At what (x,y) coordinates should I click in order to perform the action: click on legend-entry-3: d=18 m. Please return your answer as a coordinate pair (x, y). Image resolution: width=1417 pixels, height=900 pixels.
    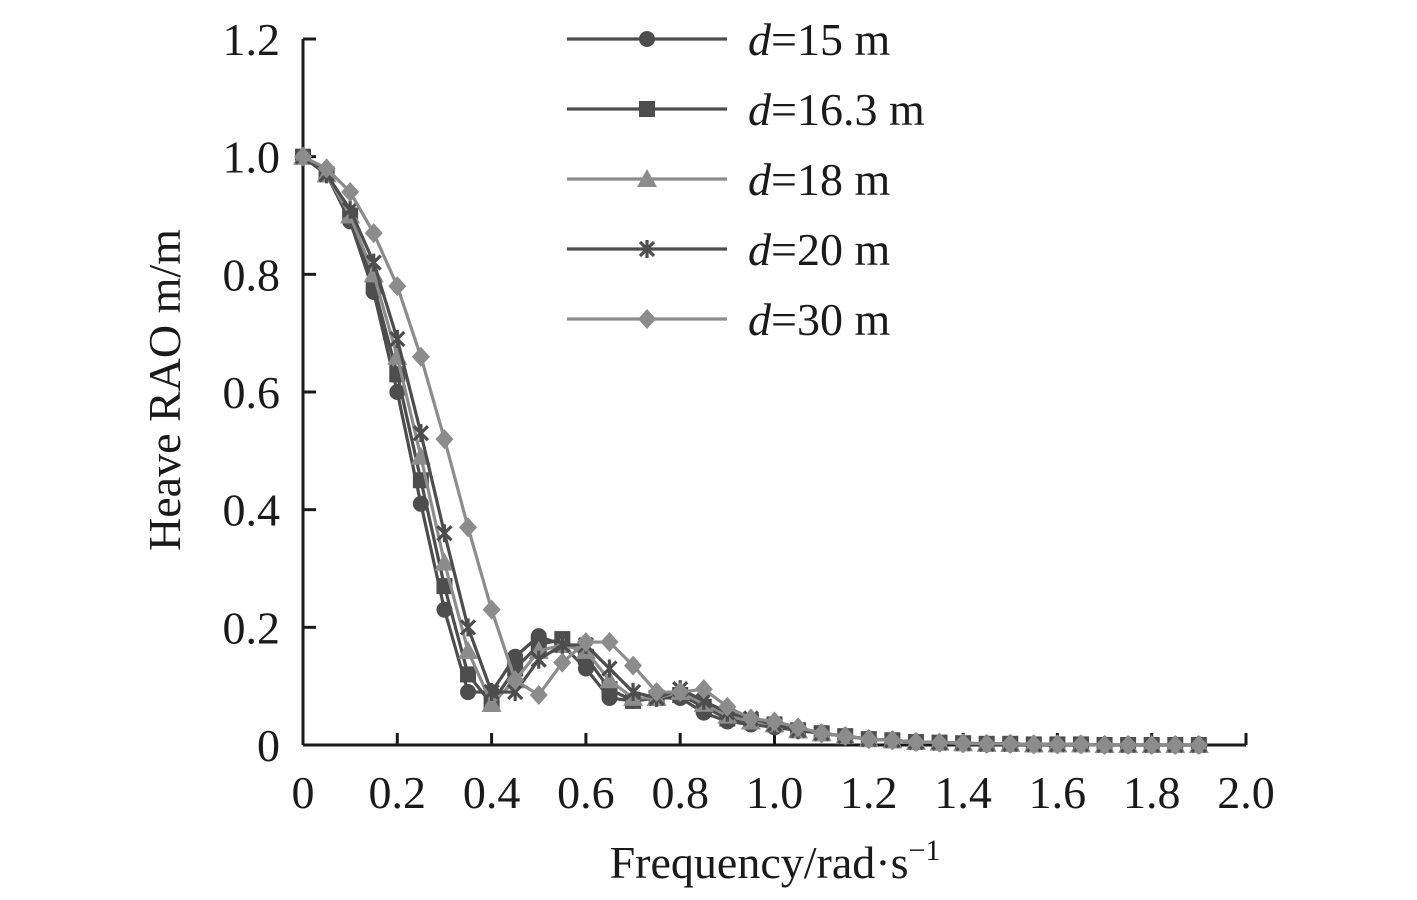
    Looking at the image, I should click on (728, 179).